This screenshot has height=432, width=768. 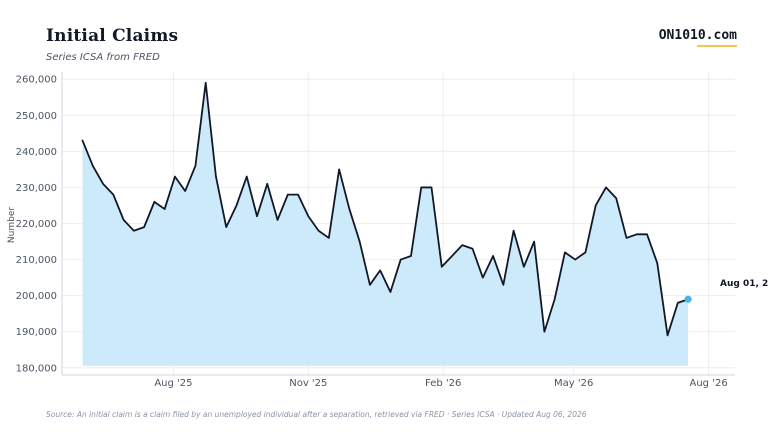 What do you see at coordinates (36, 296) in the screenshot?
I see `y-tick-label: 200,000` at bounding box center [36, 296].